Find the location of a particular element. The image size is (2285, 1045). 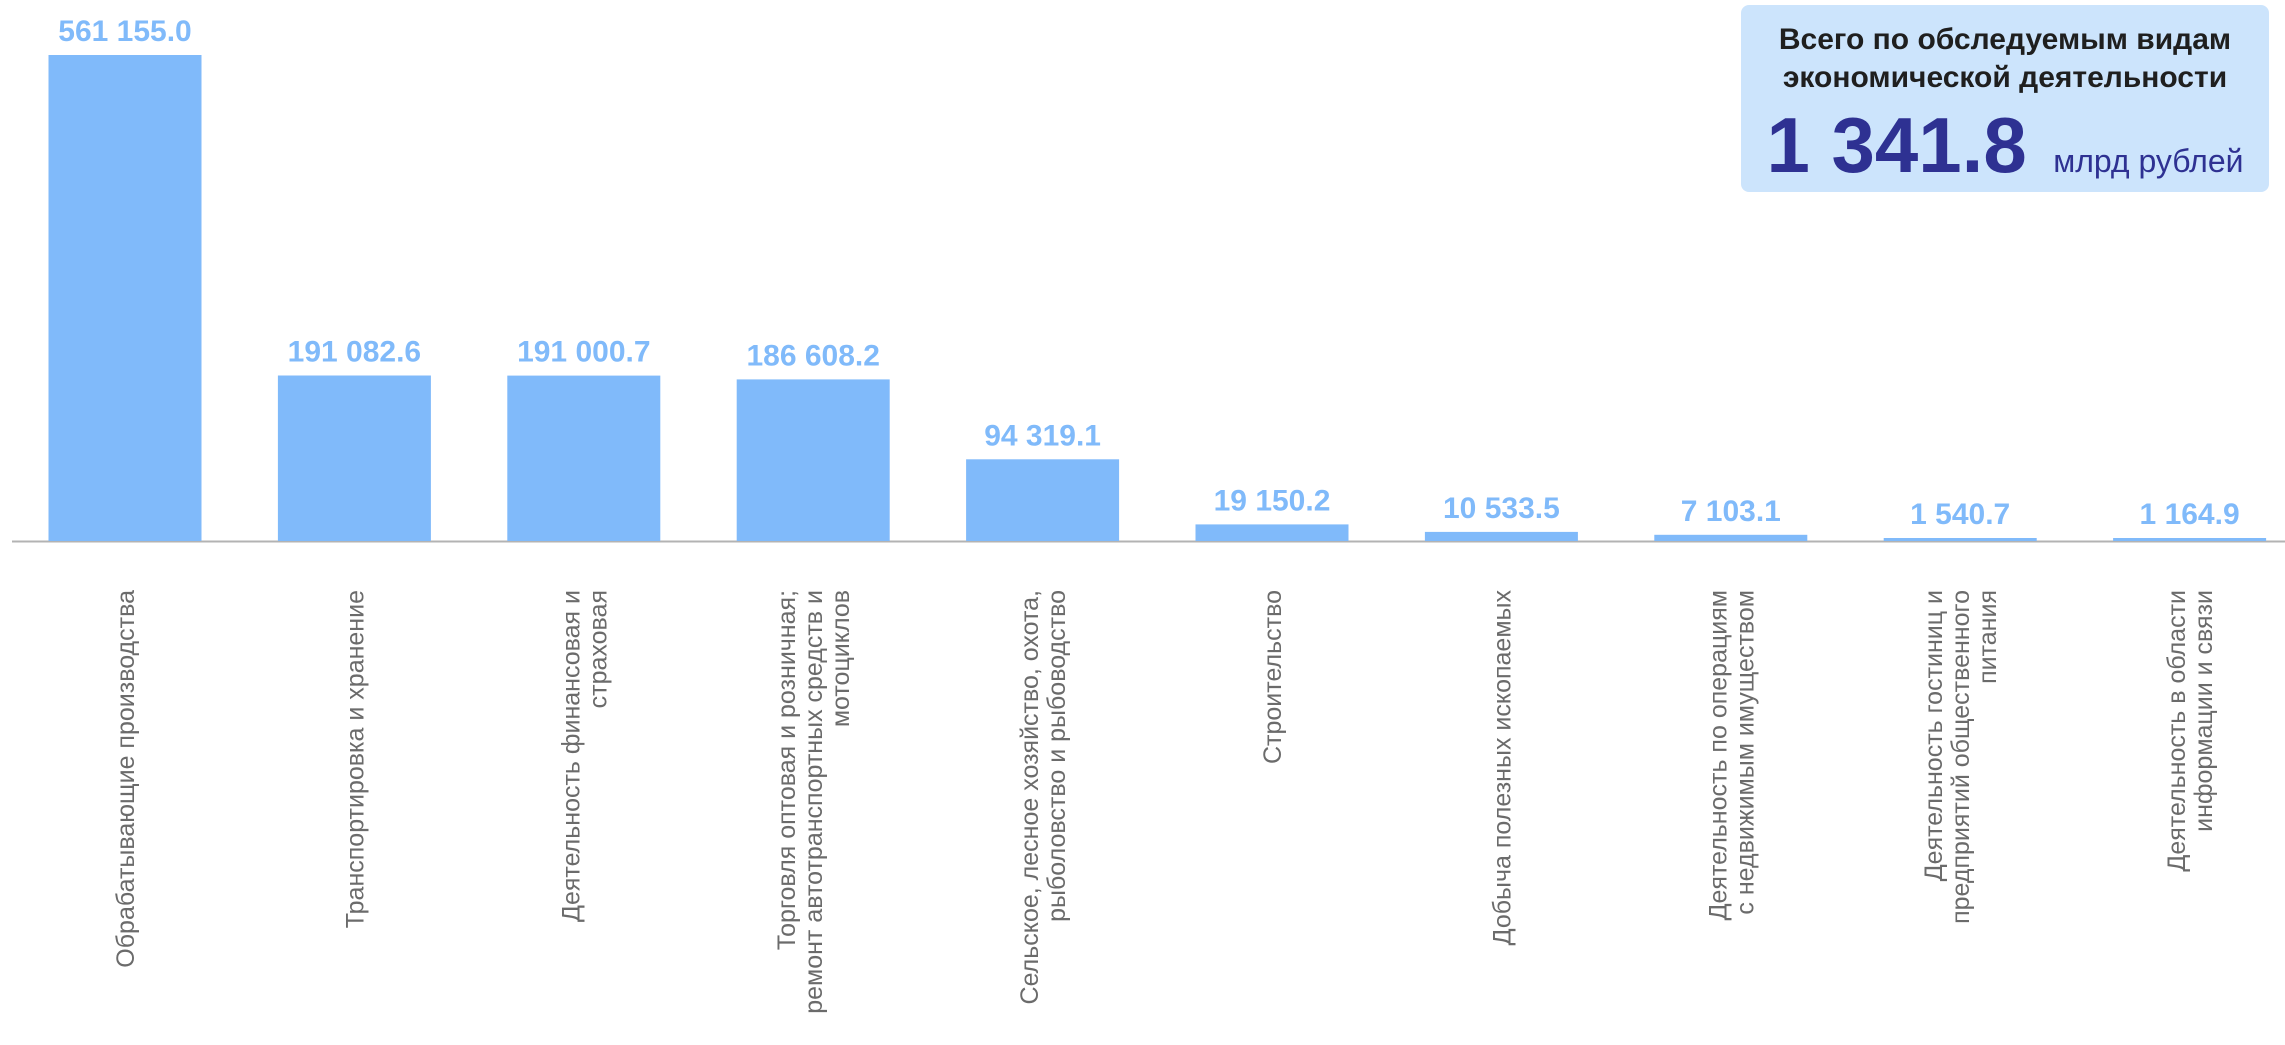

category-label-1: Обрабатывающие производства is located at coordinates (126, 779).